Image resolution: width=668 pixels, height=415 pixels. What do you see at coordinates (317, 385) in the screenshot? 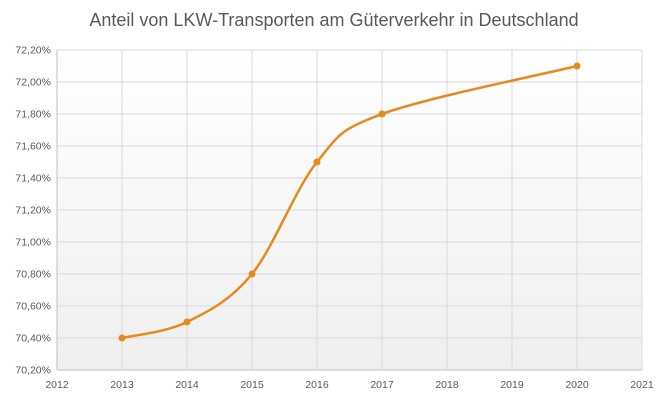
I see `x-tick-label: 2016` at bounding box center [317, 385].